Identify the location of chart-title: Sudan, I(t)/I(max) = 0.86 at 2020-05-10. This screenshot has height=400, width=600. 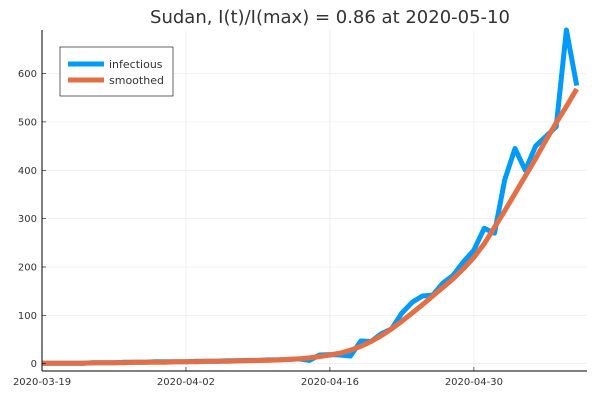
(330, 17).